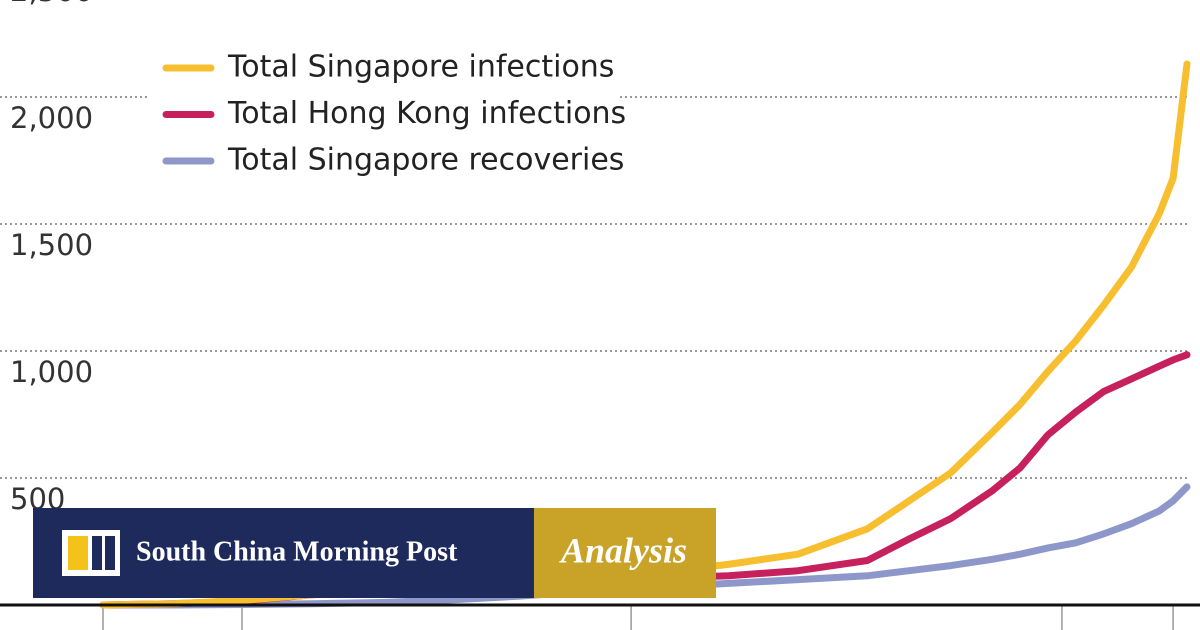  What do you see at coordinates (425, 160) in the screenshot?
I see `legend-label: Total Singapore recoveries` at bounding box center [425, 160].